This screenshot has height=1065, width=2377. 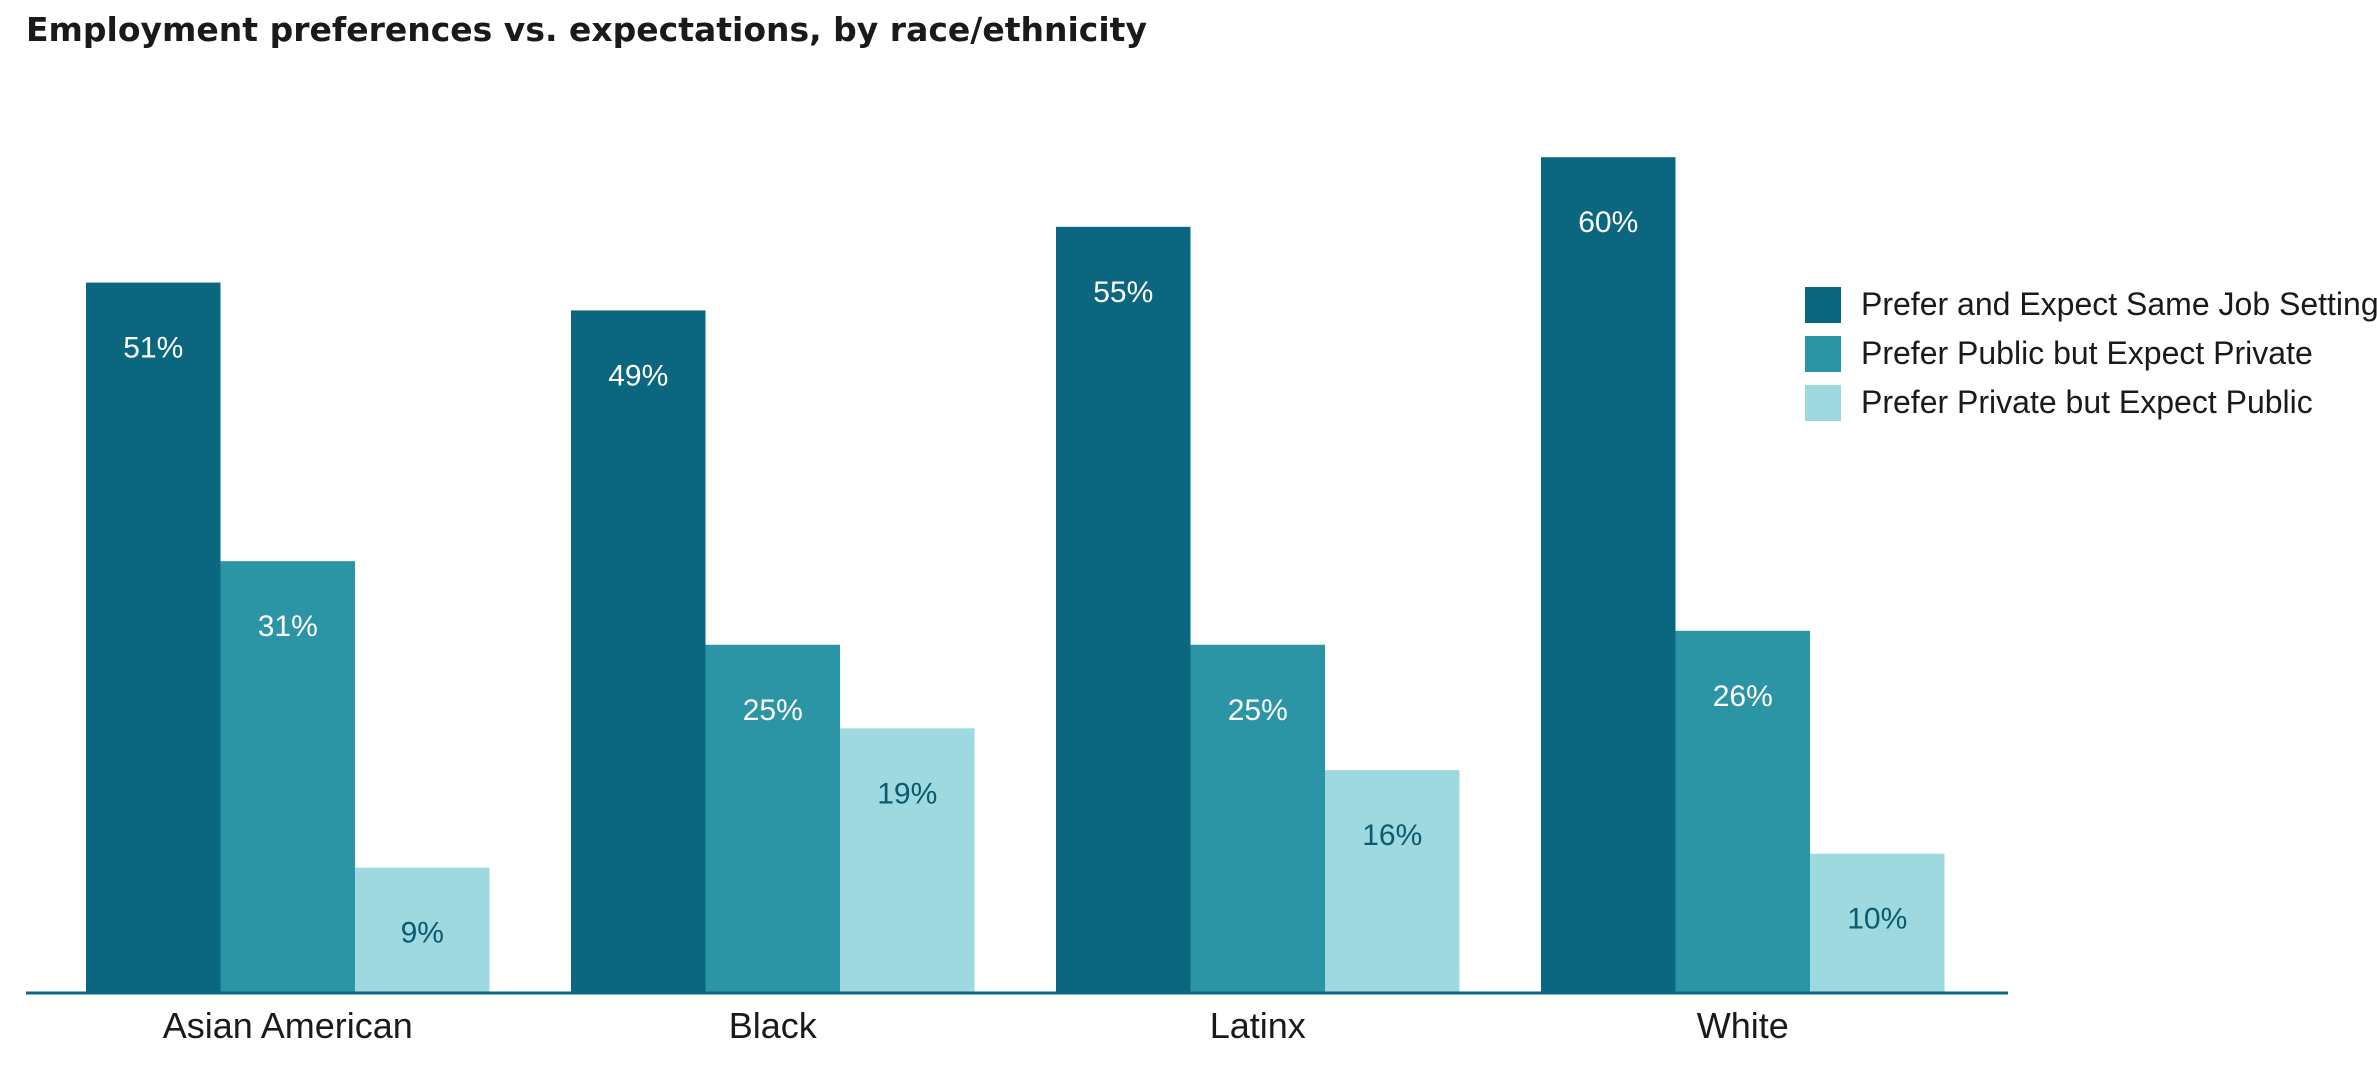 I want to click on data-label: 19%, so click(x=907, y=793).